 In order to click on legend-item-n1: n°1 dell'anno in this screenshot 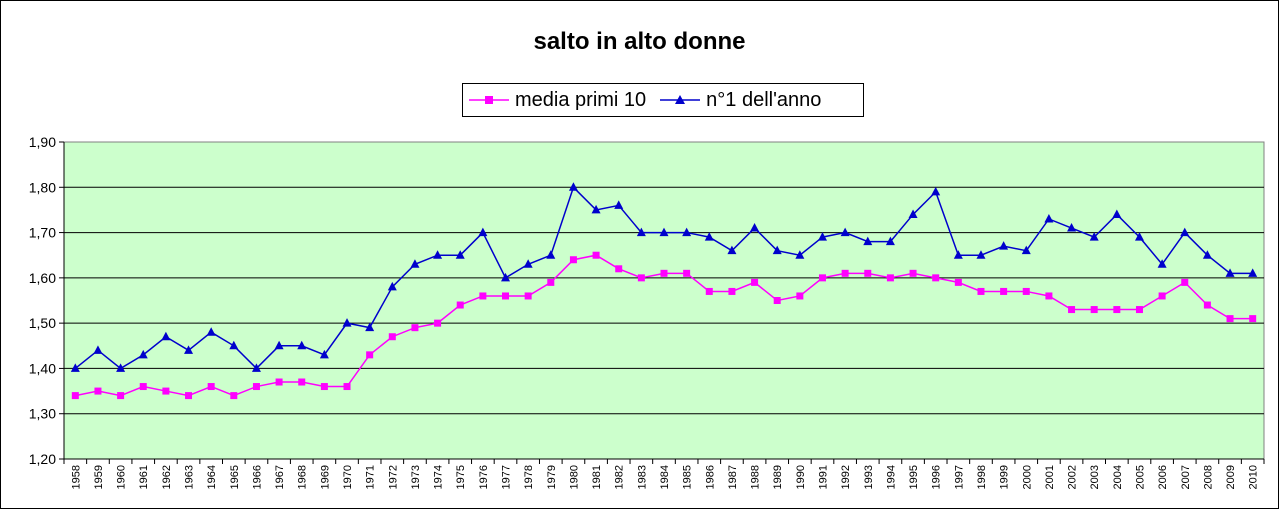, I will do `click(740, 100)`.